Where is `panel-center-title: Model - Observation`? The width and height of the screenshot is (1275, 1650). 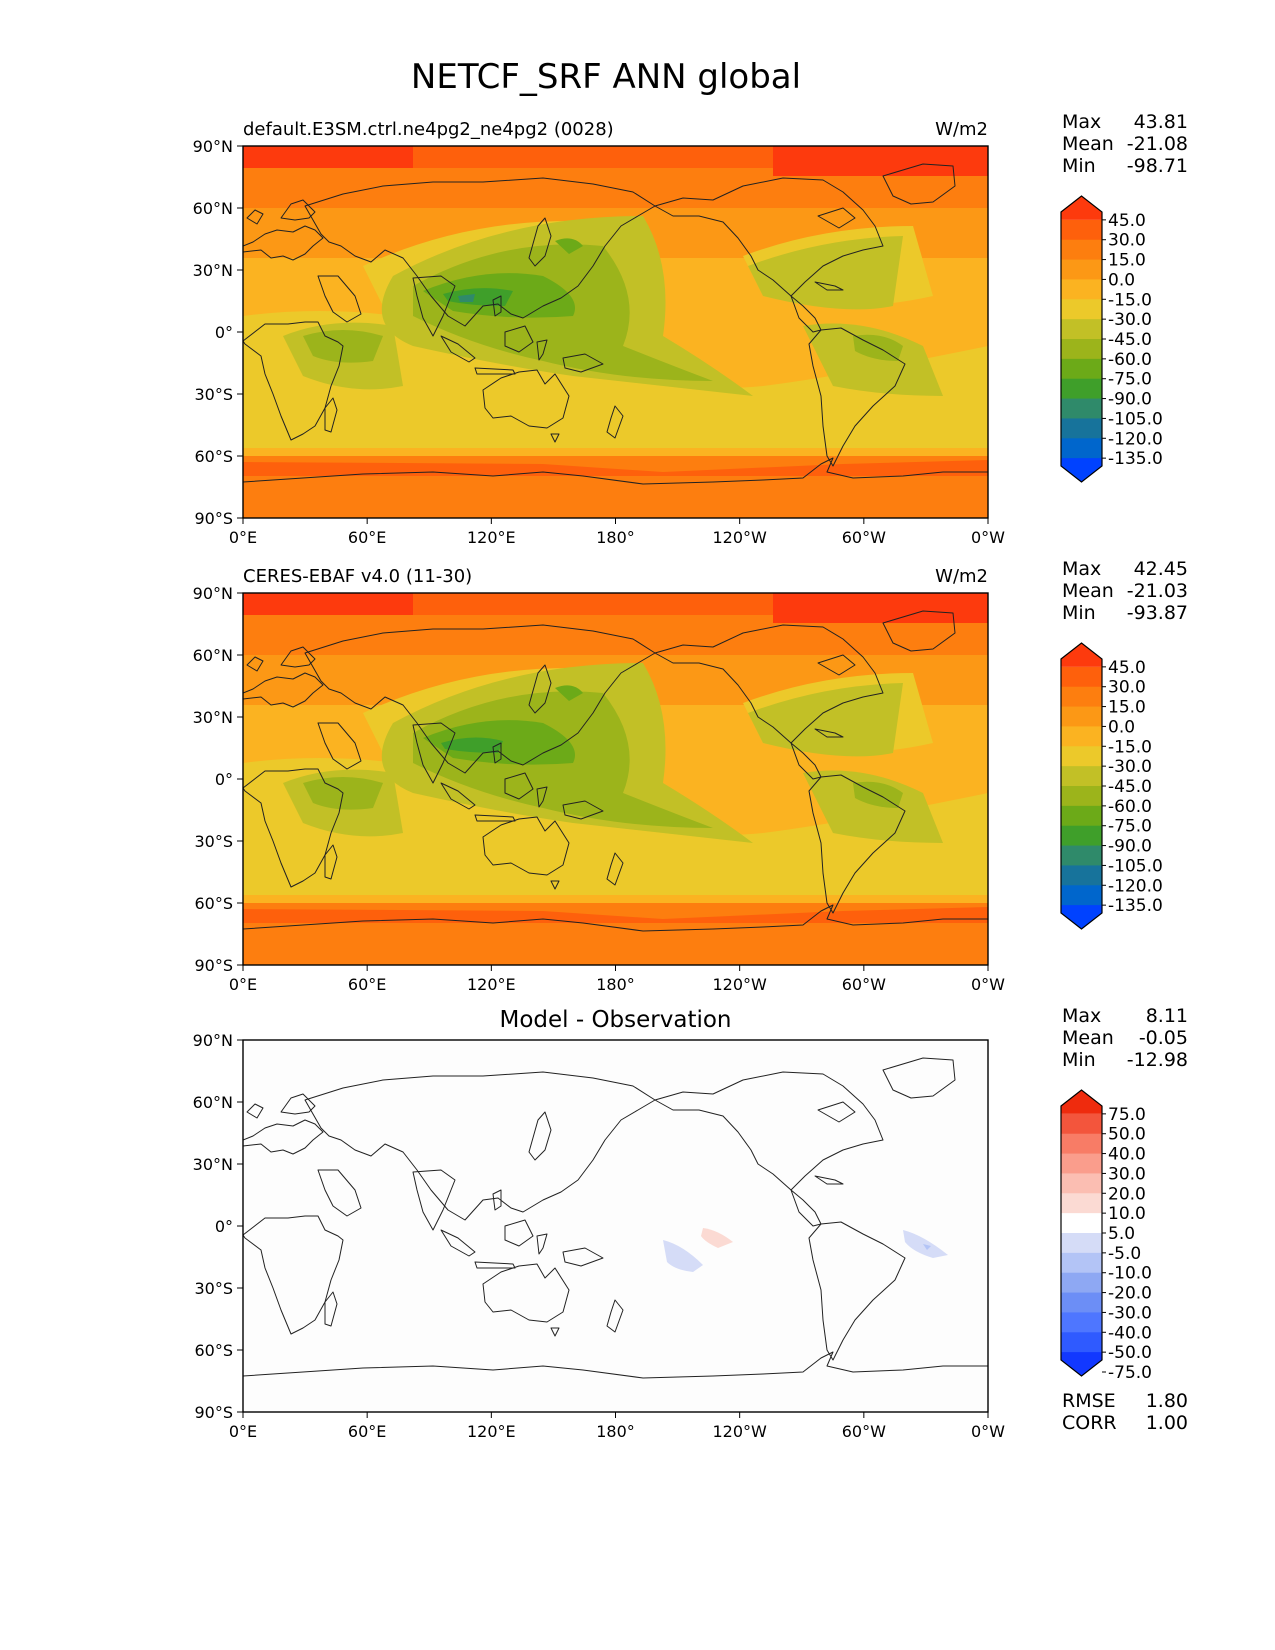 panel-center-title: Model - Observation is located at coordinates (615, 1020).